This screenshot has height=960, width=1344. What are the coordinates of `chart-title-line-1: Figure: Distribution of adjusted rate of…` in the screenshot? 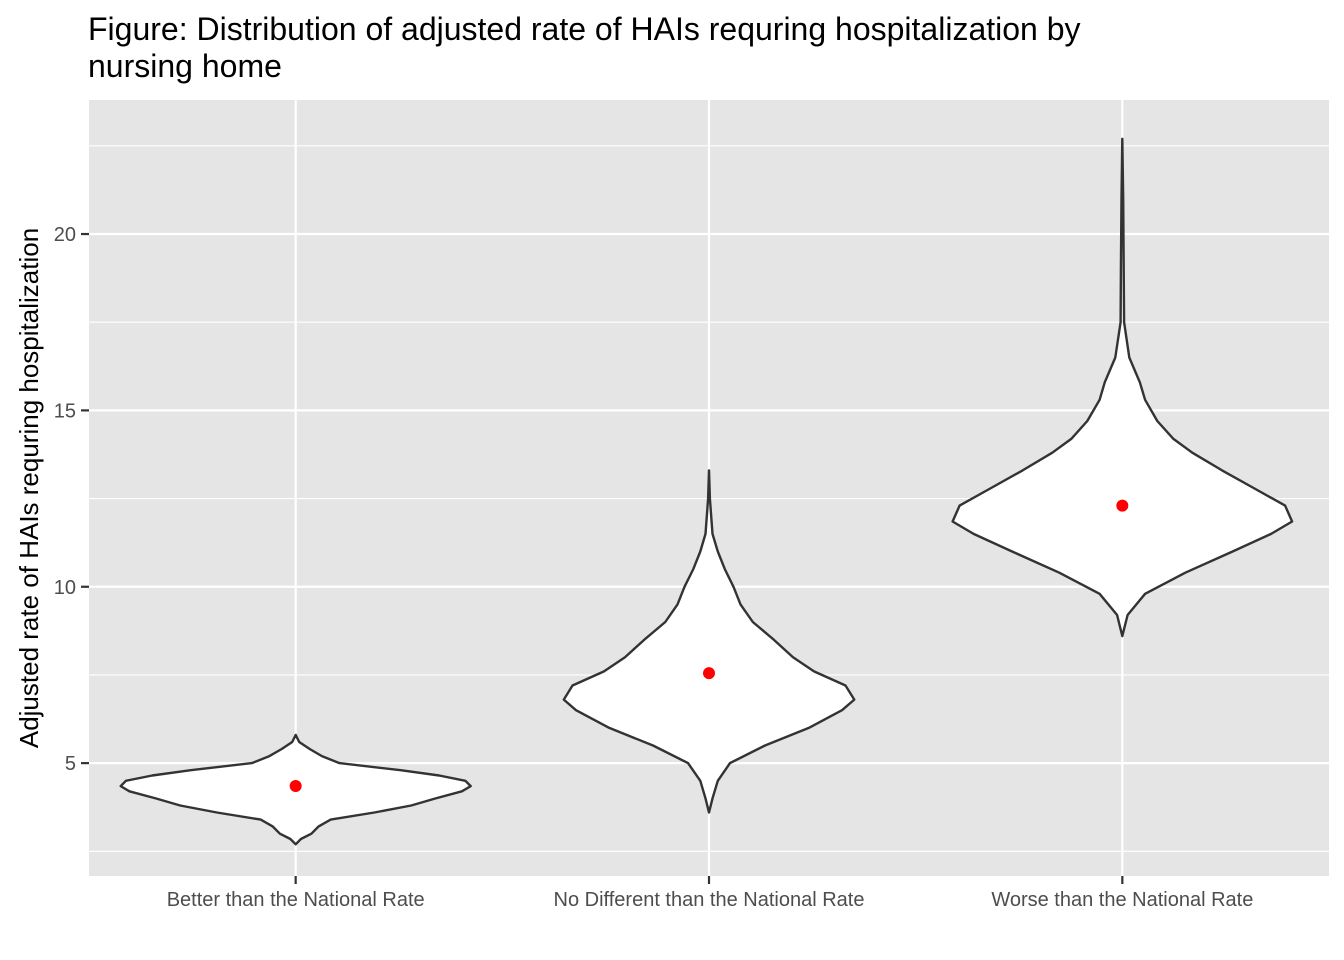 It's located at (584, 29).